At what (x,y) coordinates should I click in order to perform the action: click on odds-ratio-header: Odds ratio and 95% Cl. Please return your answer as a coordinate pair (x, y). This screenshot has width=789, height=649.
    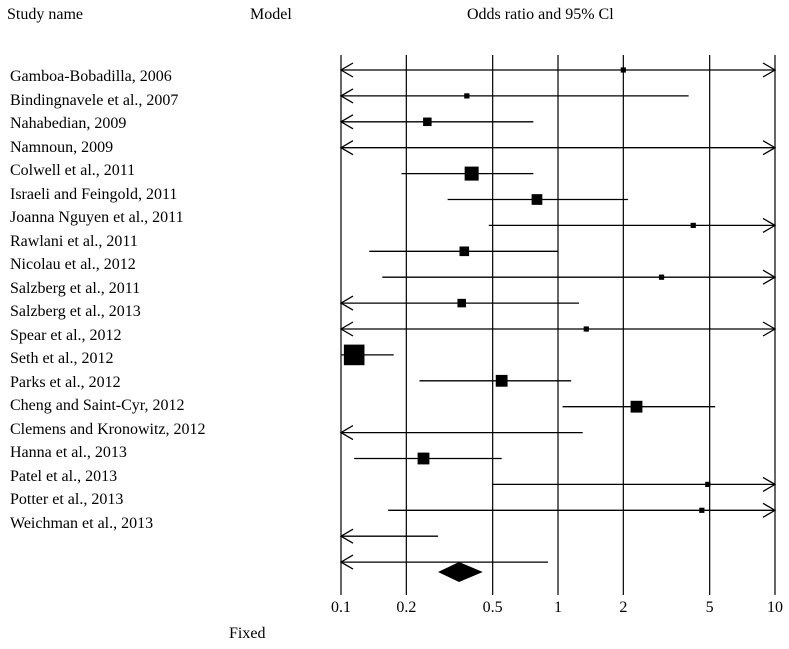
    Looking at the image, I should click on (540, 14).